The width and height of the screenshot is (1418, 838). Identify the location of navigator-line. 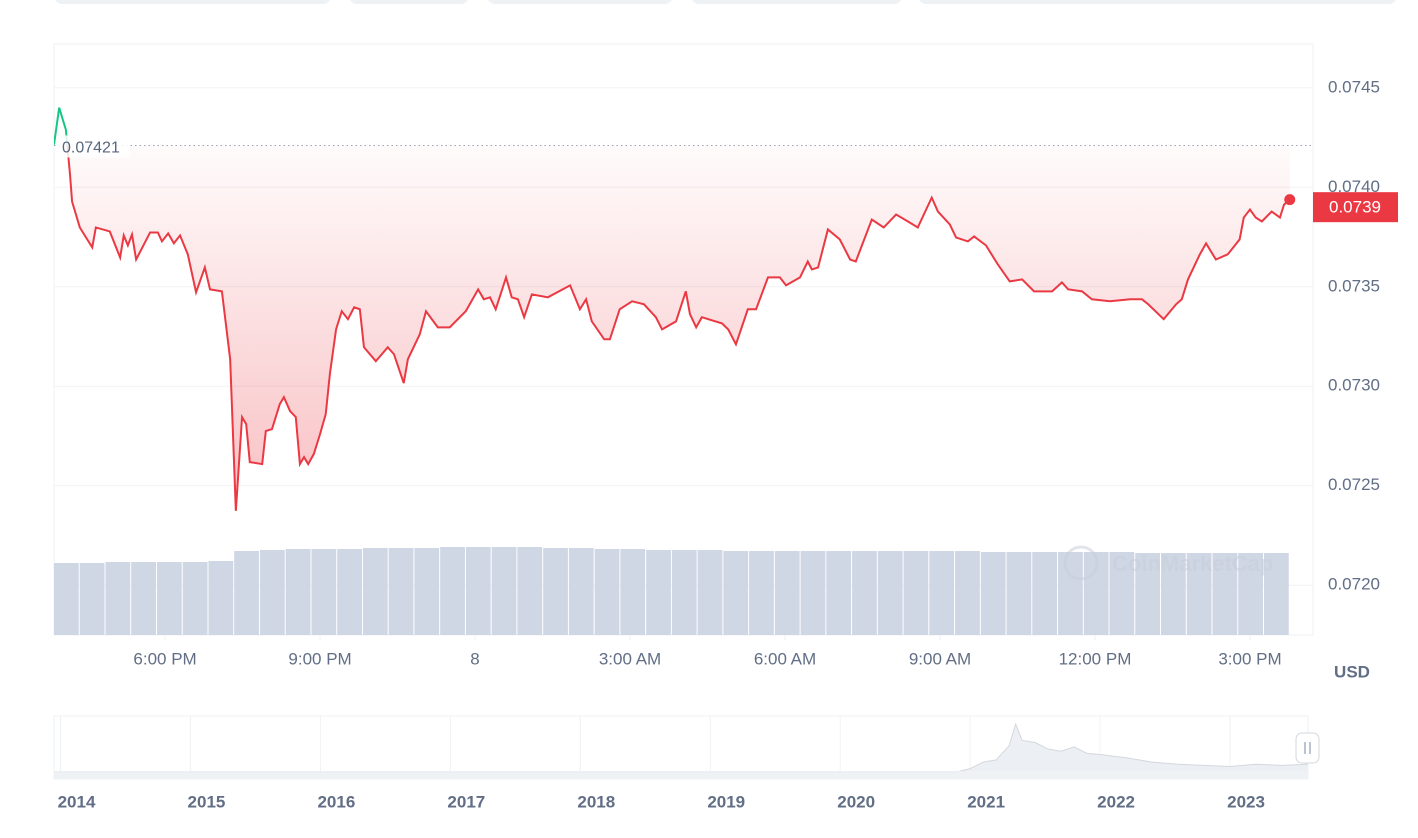
(681, 747).